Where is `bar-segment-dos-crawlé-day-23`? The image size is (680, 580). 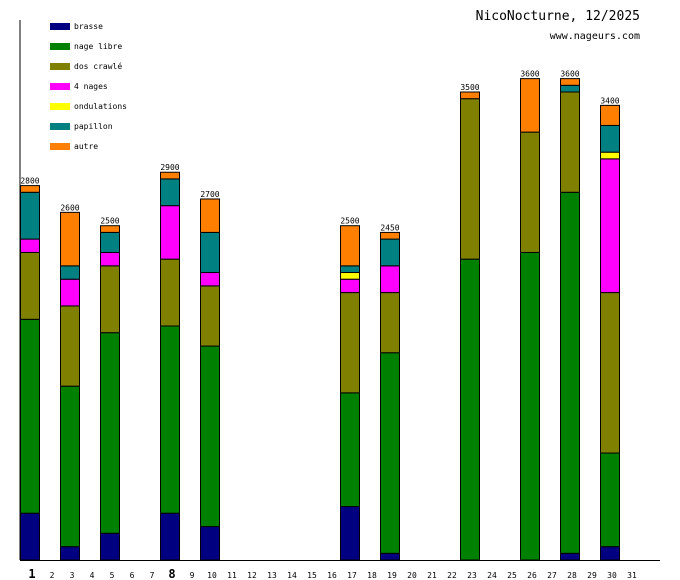
bar-segment-dos-crawlé-day-23 is located at coordinates (470, 179).